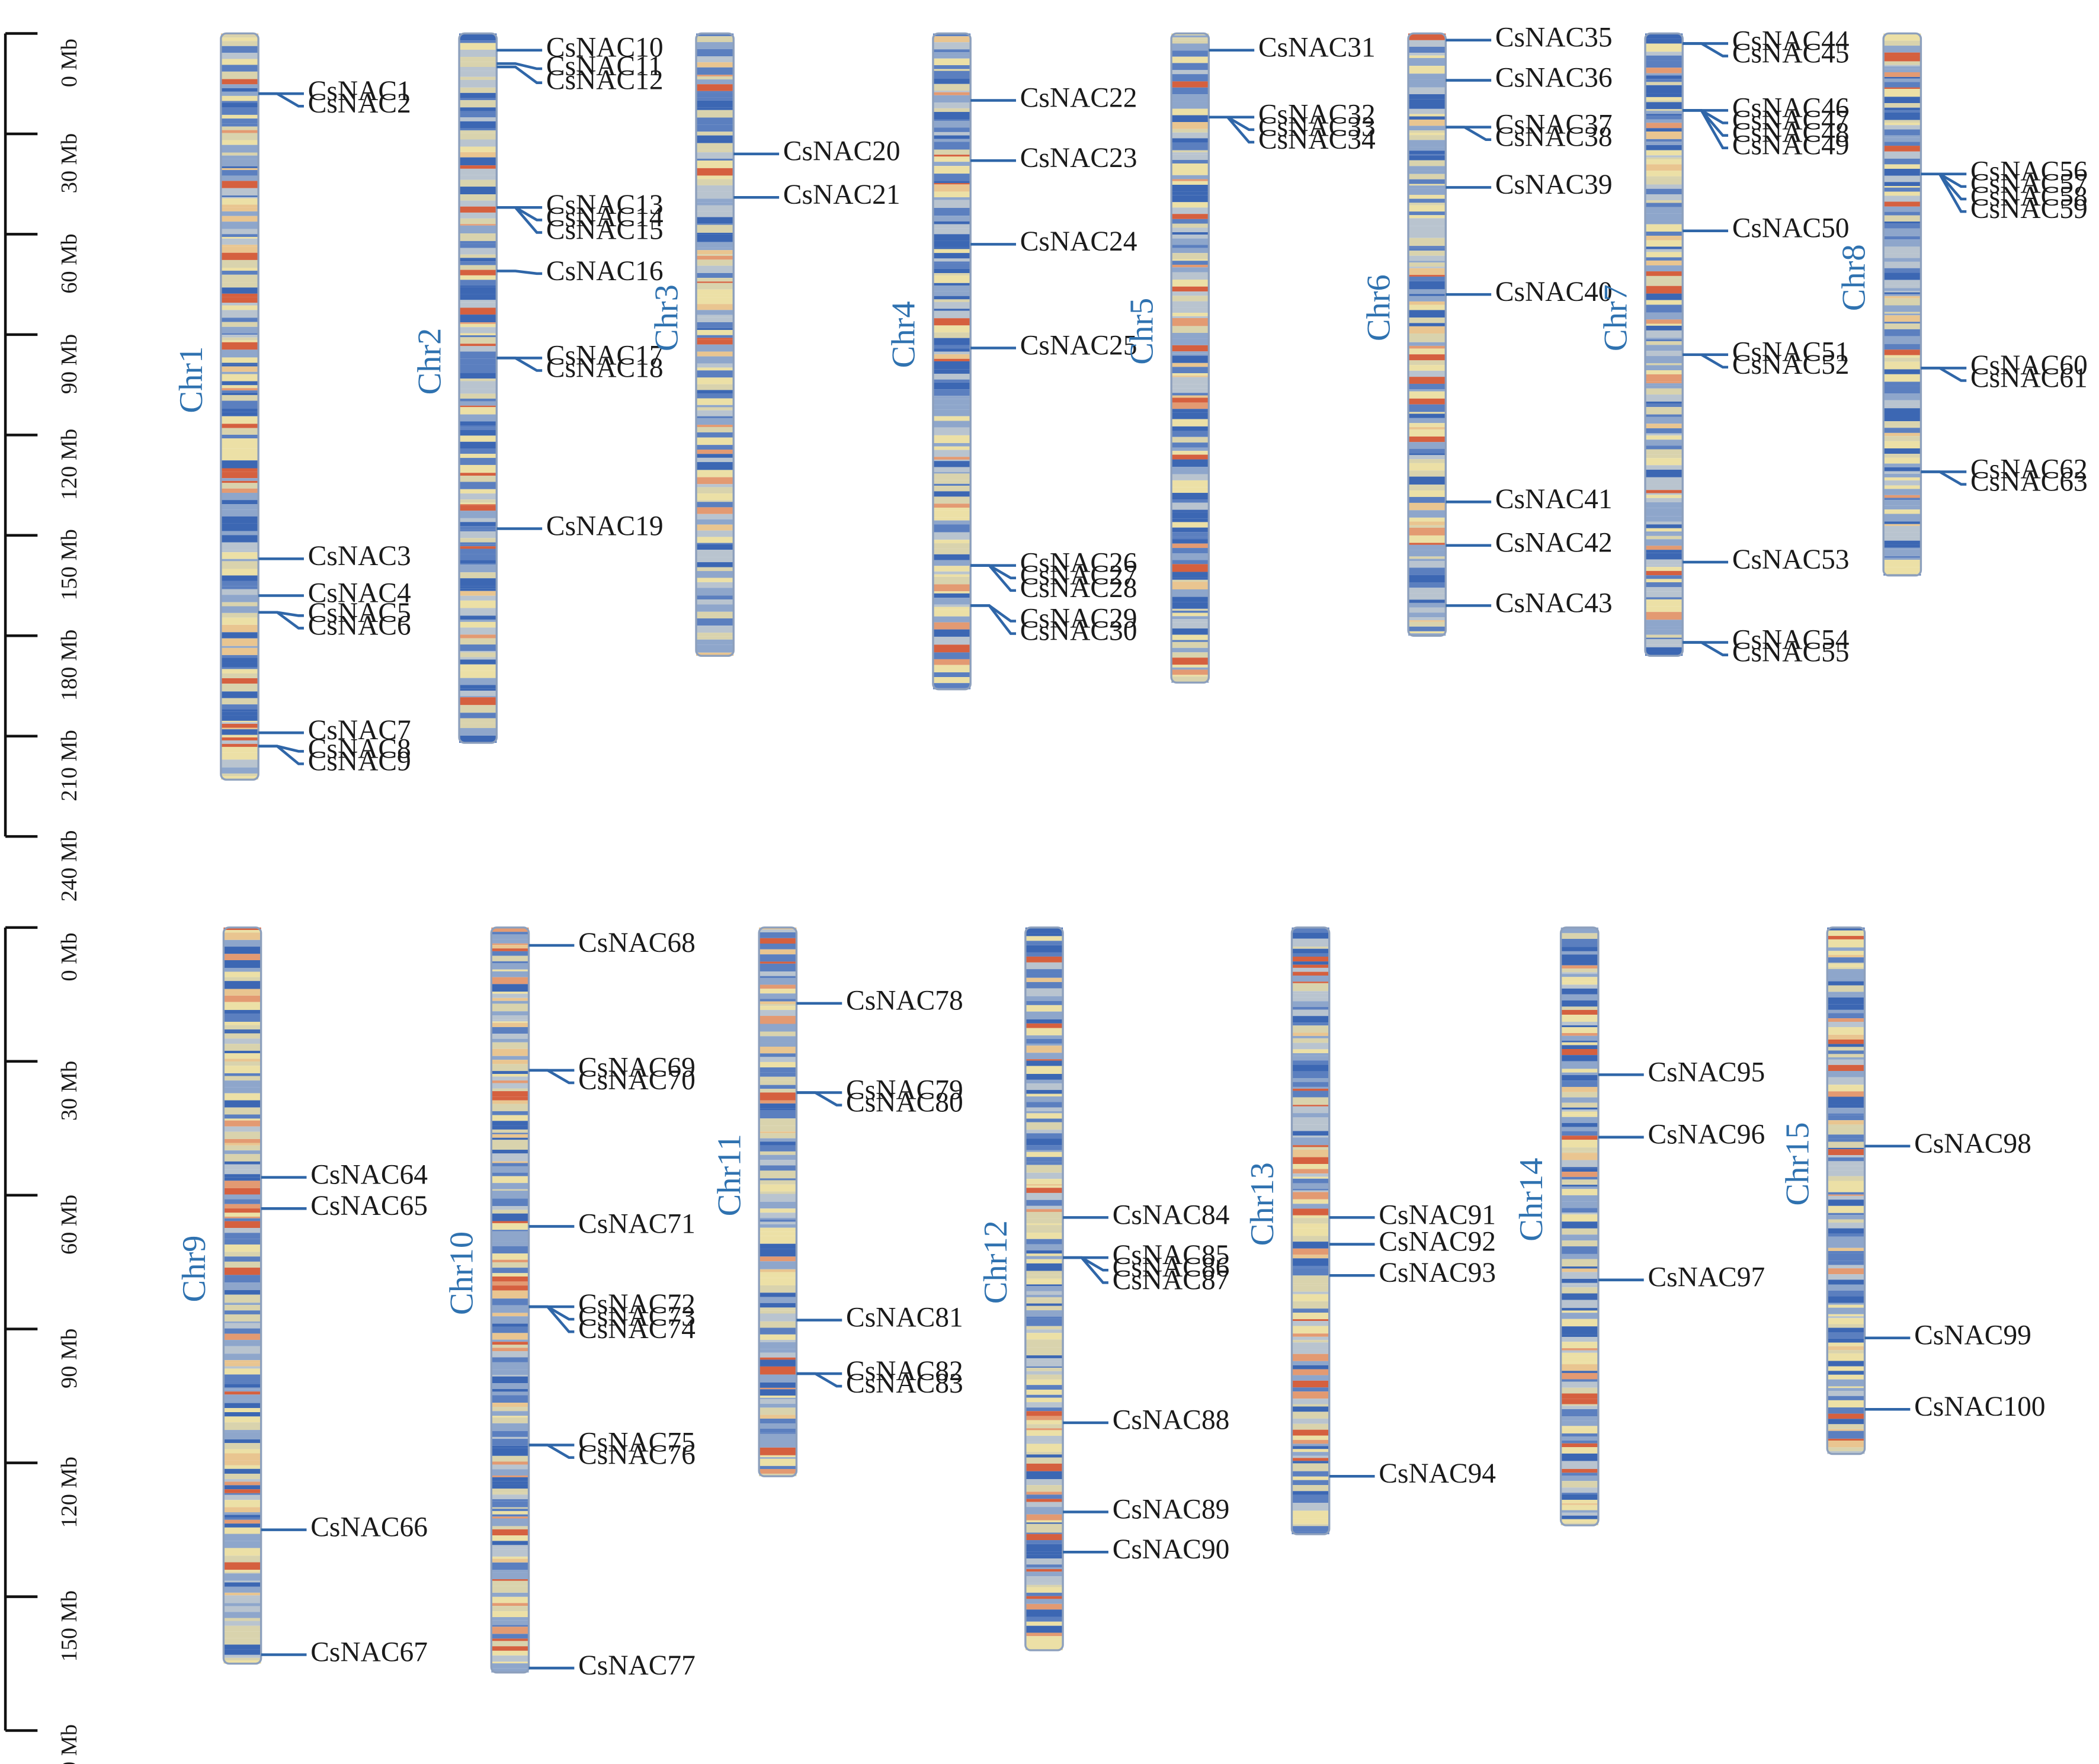 The width and height of the screenshot is (2099, 1764). What do you see at coordinates (1554, 292) in the screenshot?
I see `gene-label: CsNAC40` at bounding box center [1554, 292].